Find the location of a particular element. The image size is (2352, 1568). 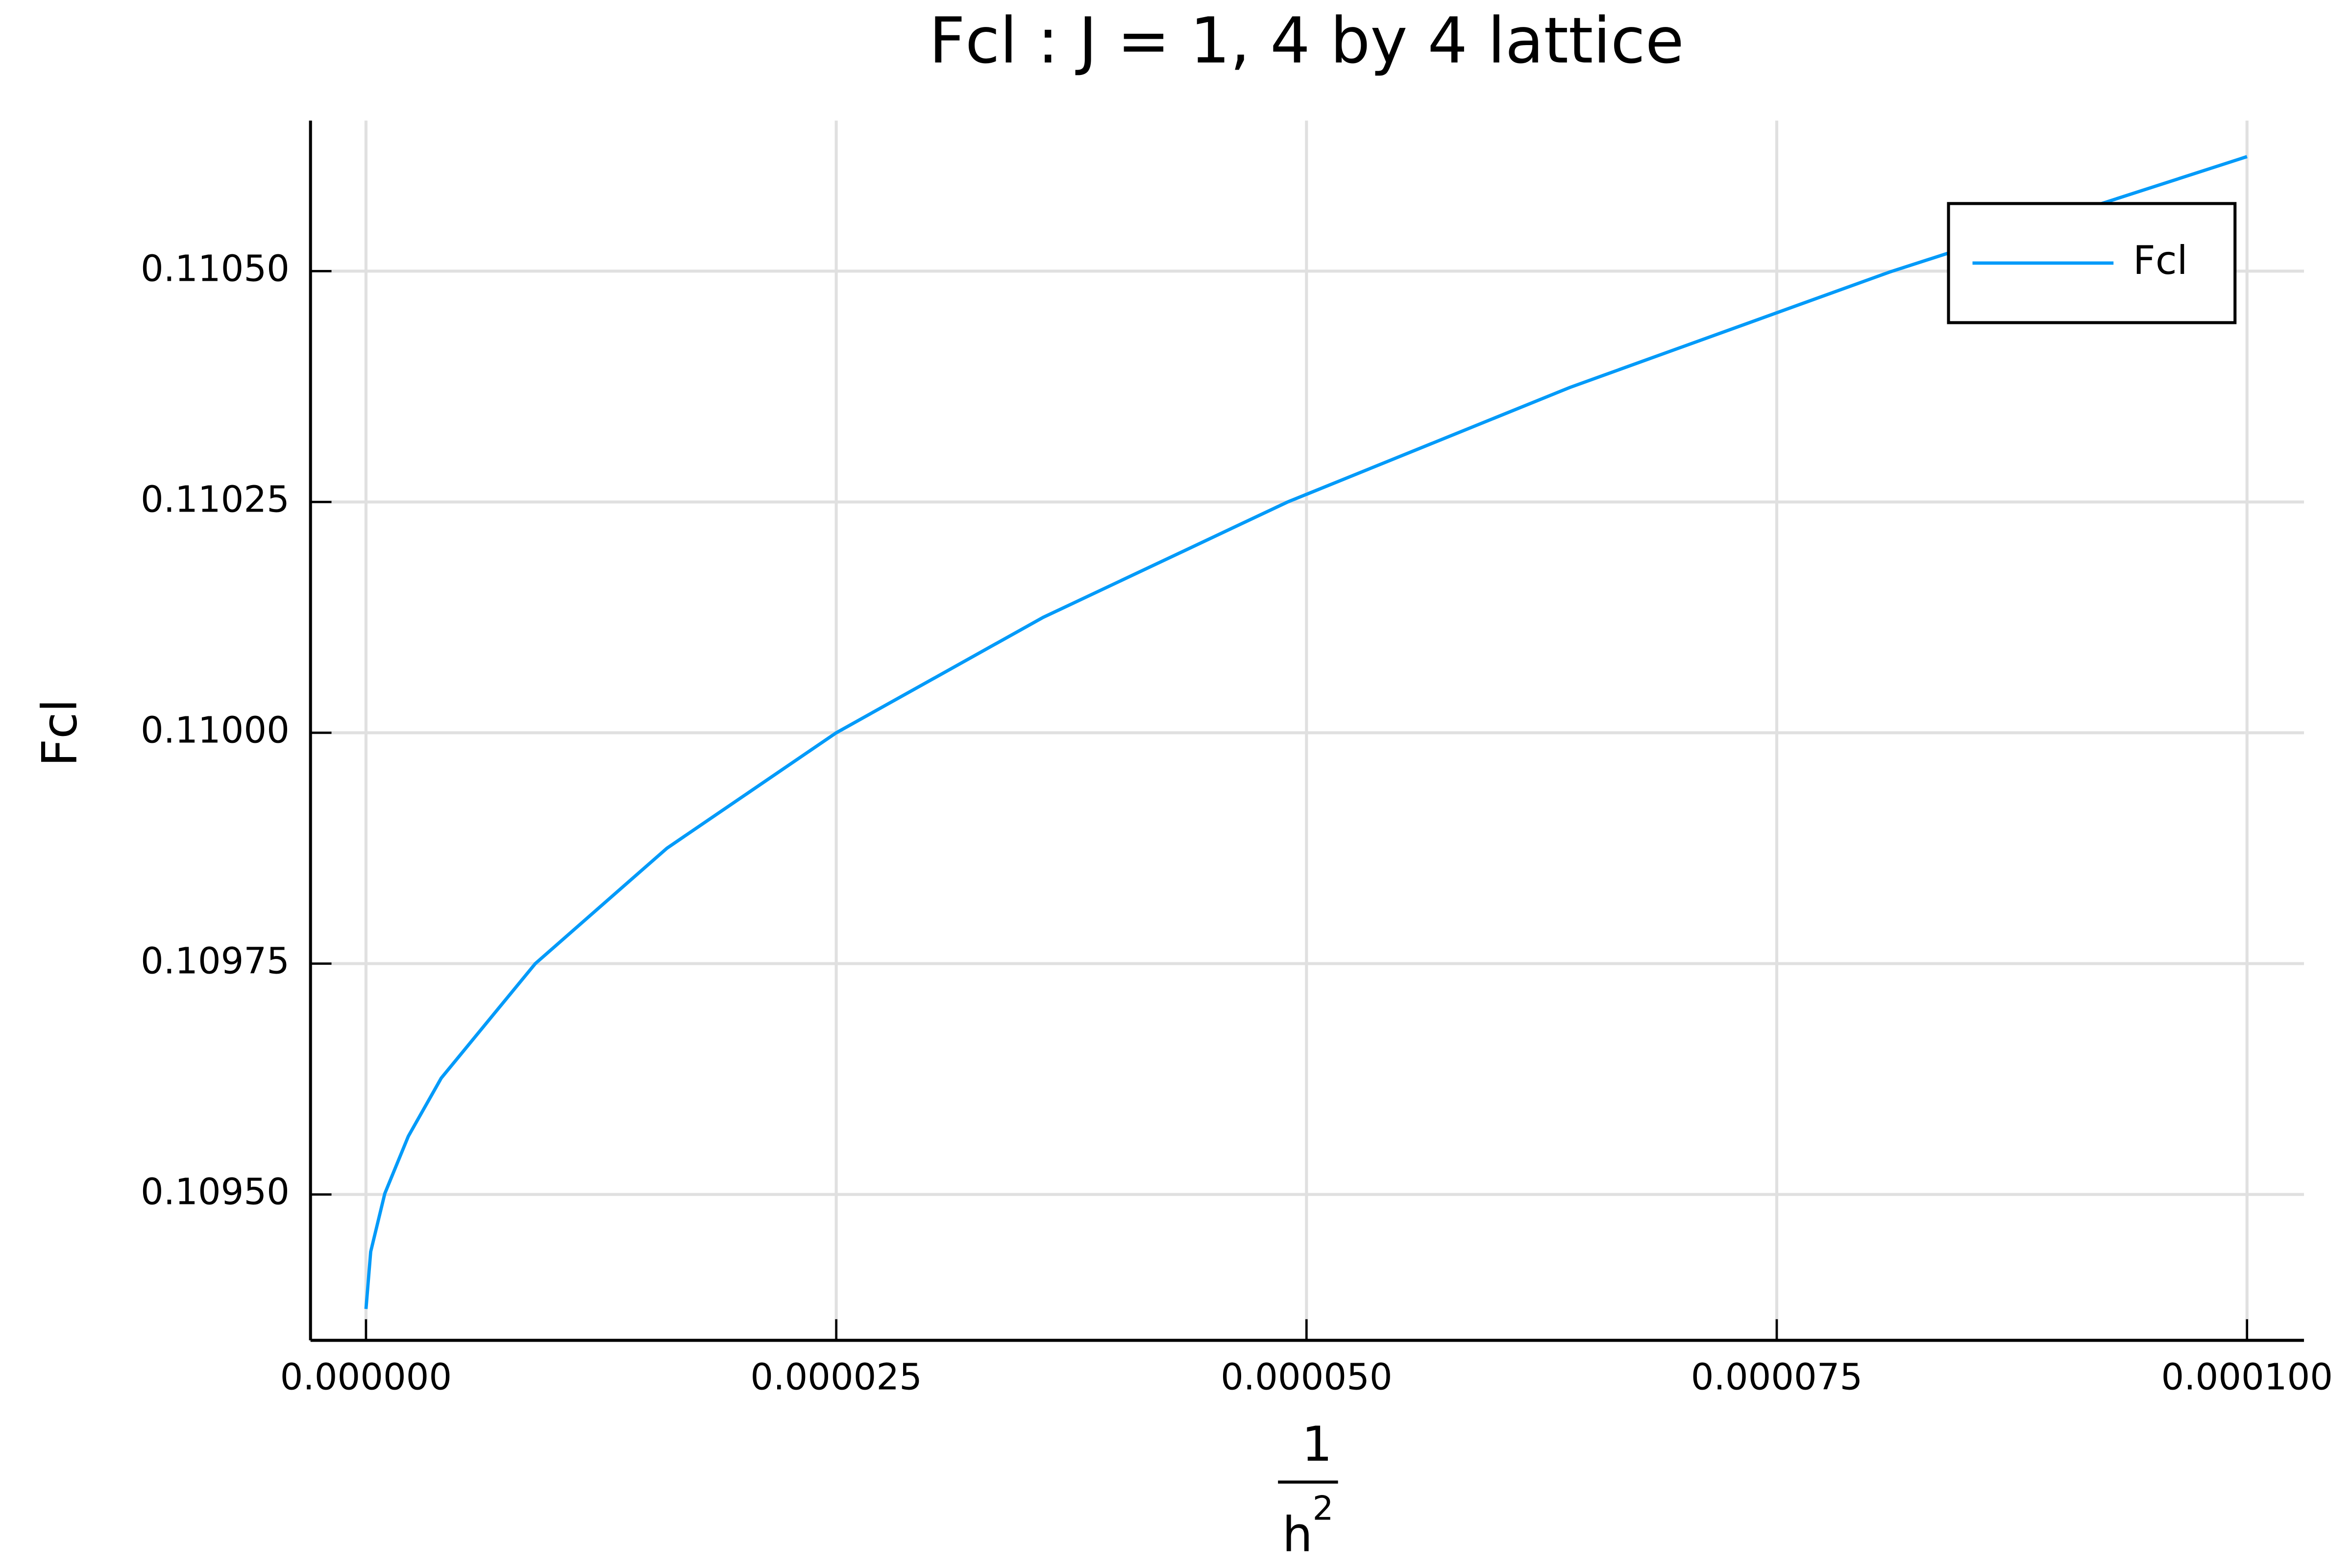

x-label-numerator: 1 is located at coordinates (1317, 1444).